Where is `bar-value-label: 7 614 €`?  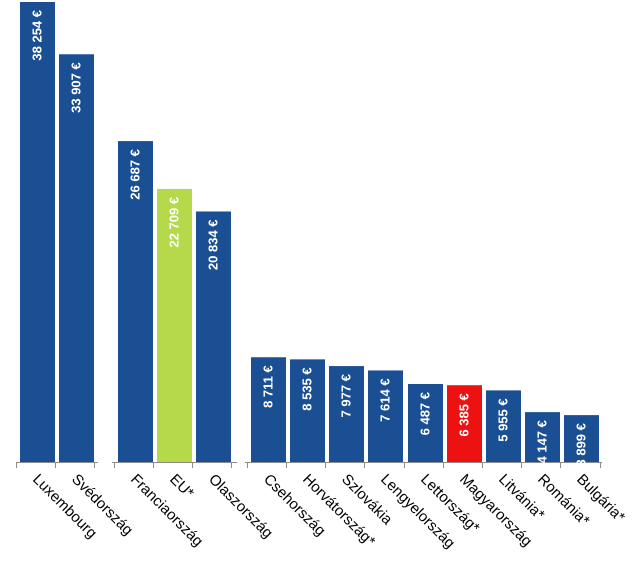 bar-value-label: 7 614 € is located at coordinates (385, 399).